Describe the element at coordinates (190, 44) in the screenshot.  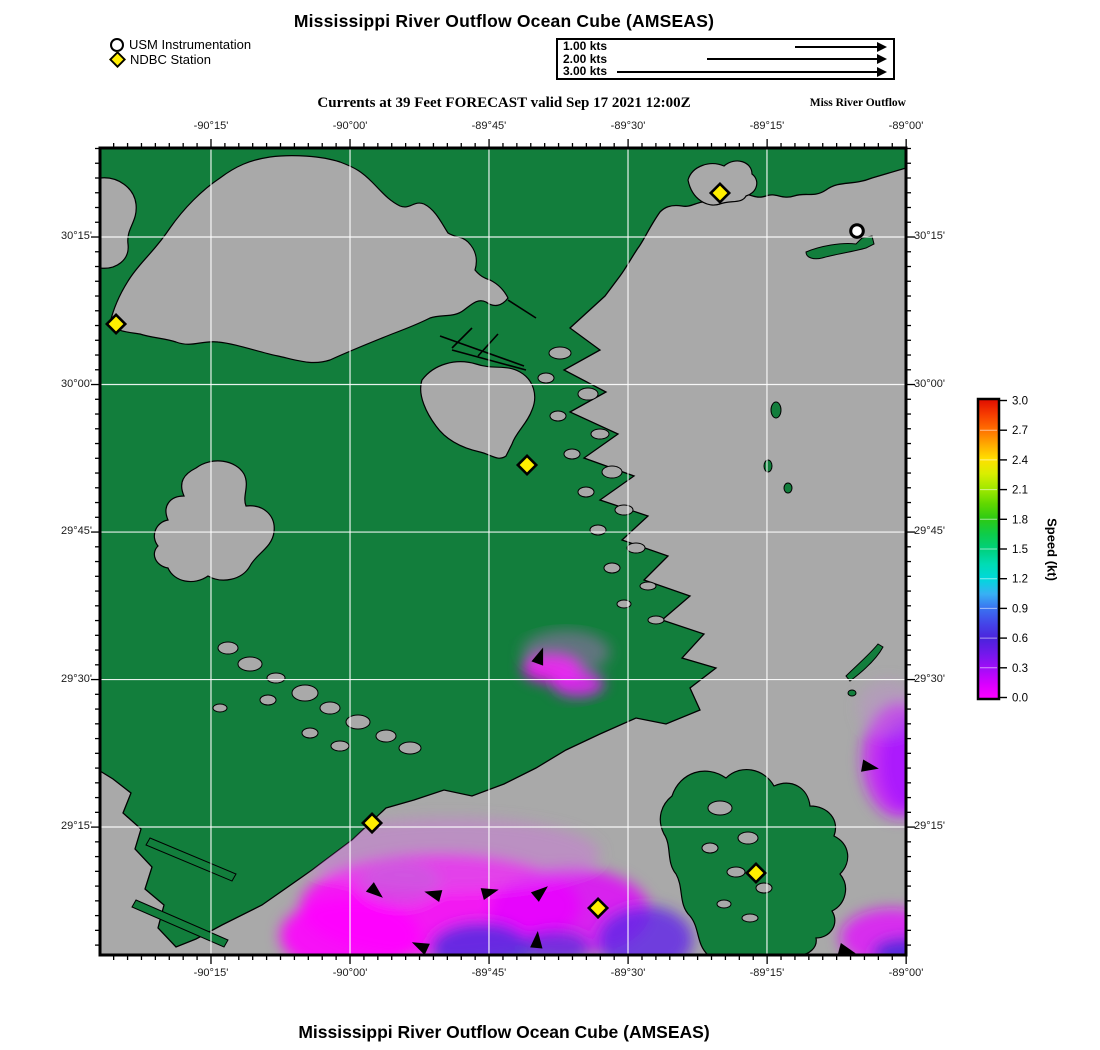
I see `legend-usm-label: USM Instrumentation` at that location.